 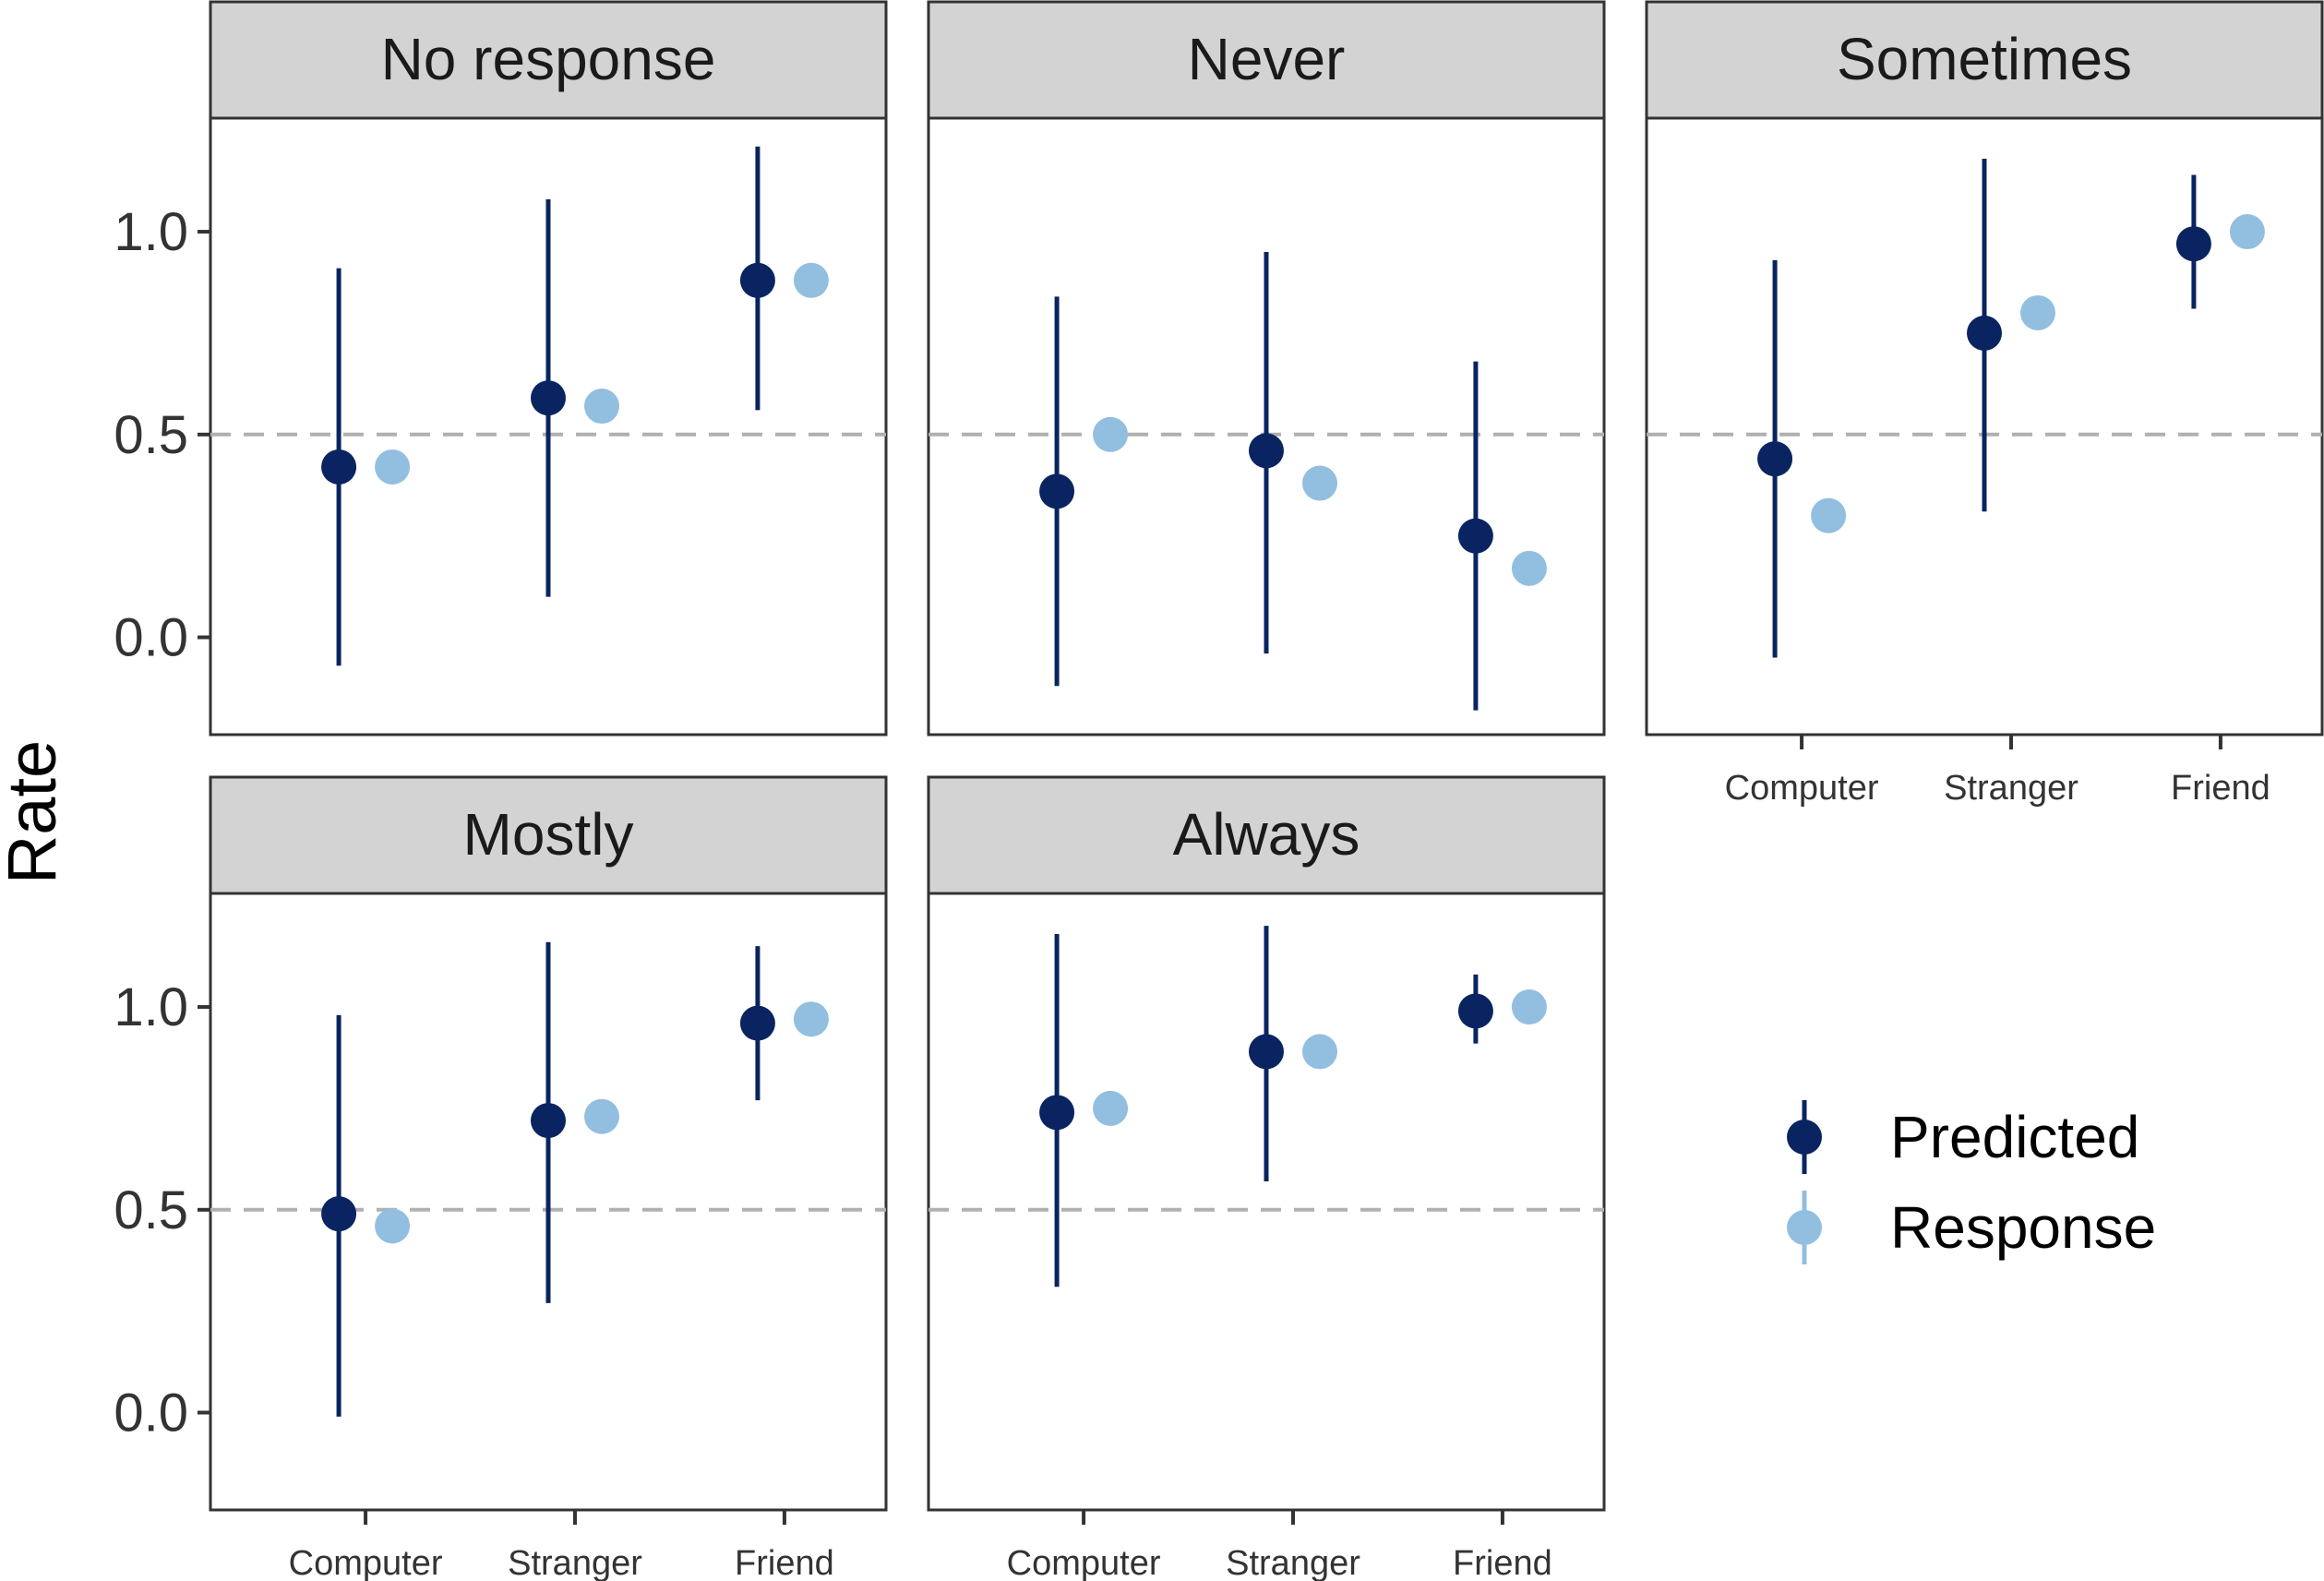 What do you see at coordinates (757, 1023) in the screenshot?
I see `panel-mostly-friend-predicted-point` at bounding box center [757, 1023].